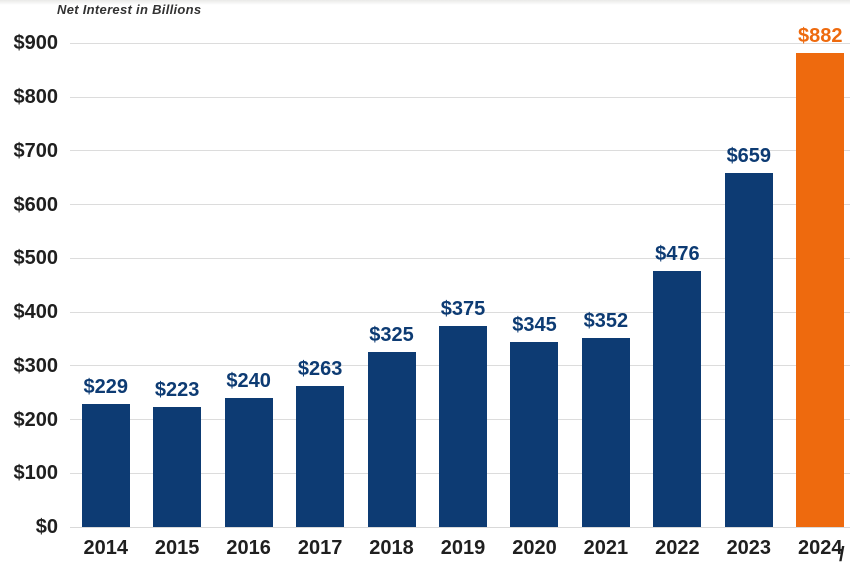 The width and height of the screenshot is (850, 567). I want to click on bar-2018, so click(391, 439).